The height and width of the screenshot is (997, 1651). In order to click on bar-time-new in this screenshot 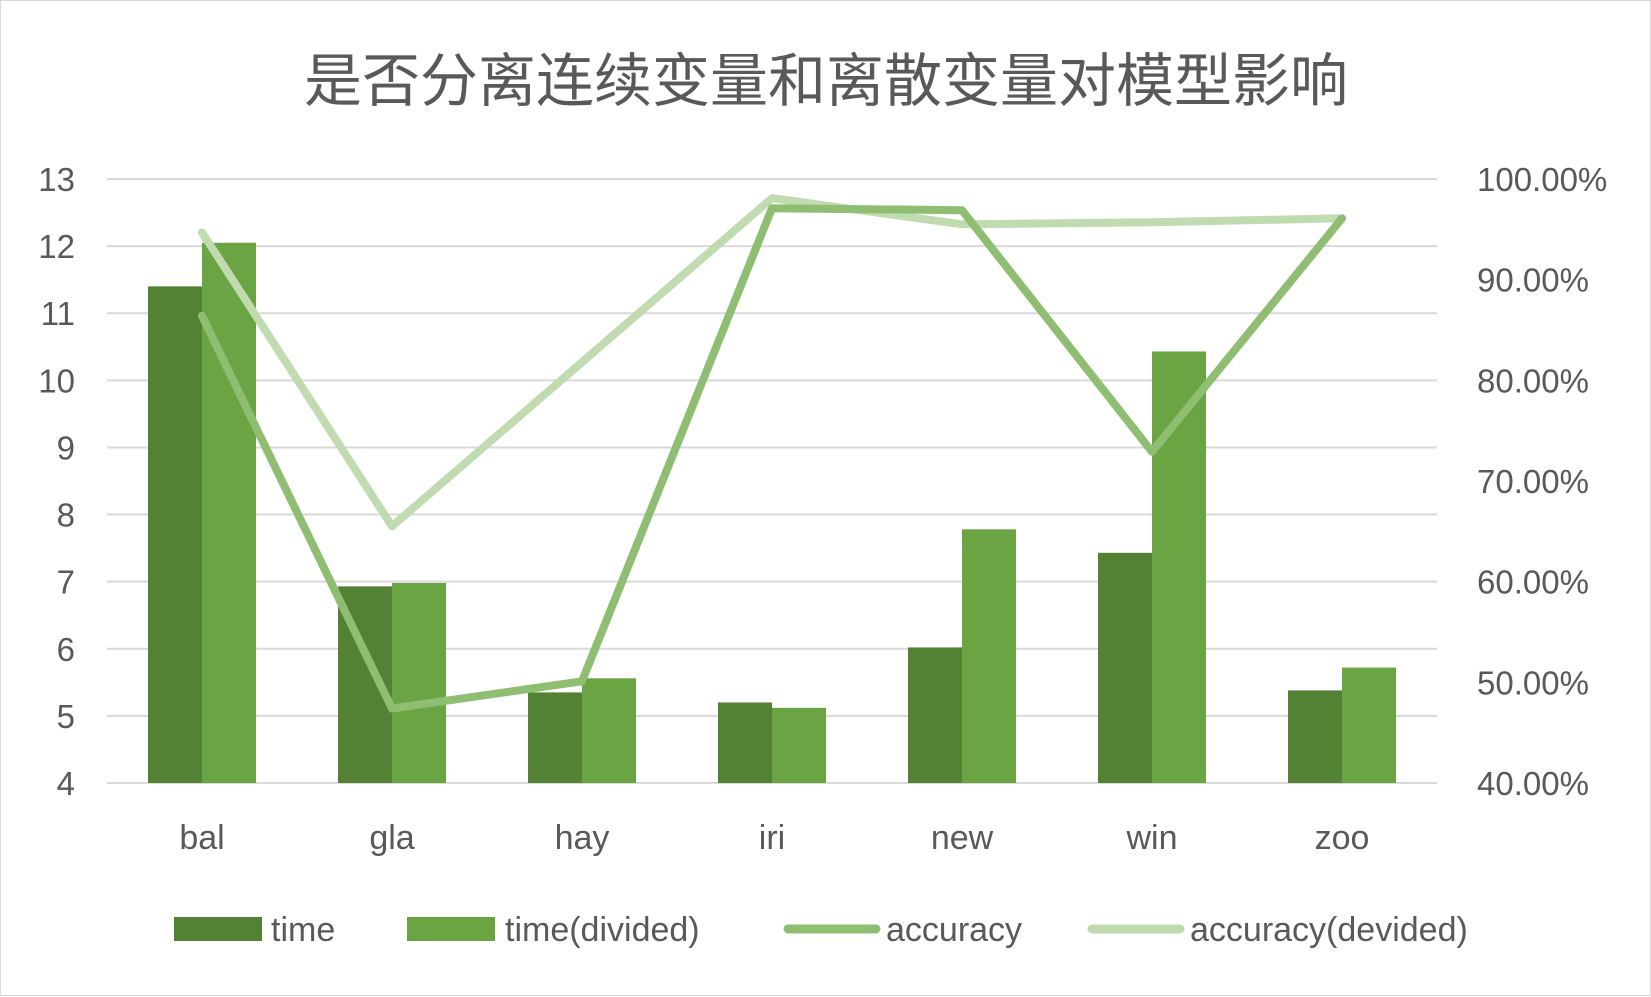, I will do `click(935, 715)`.